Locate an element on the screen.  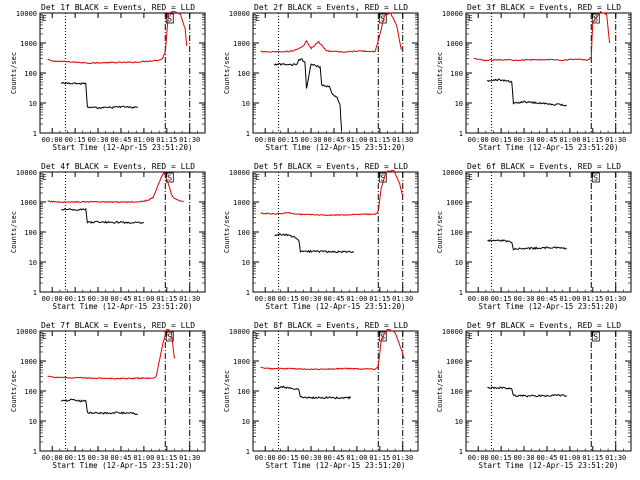
panel-title: Det 6f BLACK = Events, RED = LLD is located at coordinates (544, 166).